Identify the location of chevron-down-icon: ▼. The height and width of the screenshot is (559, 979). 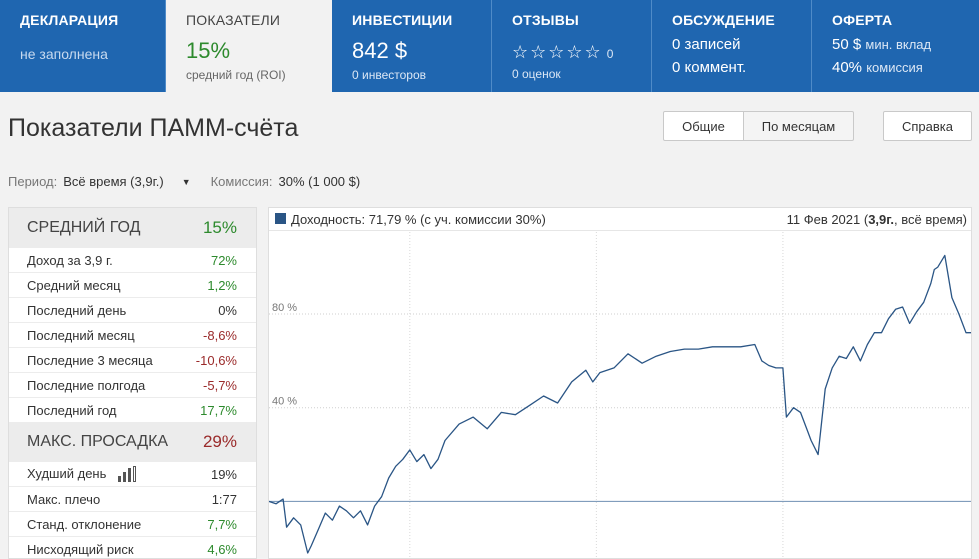
(186, 181).